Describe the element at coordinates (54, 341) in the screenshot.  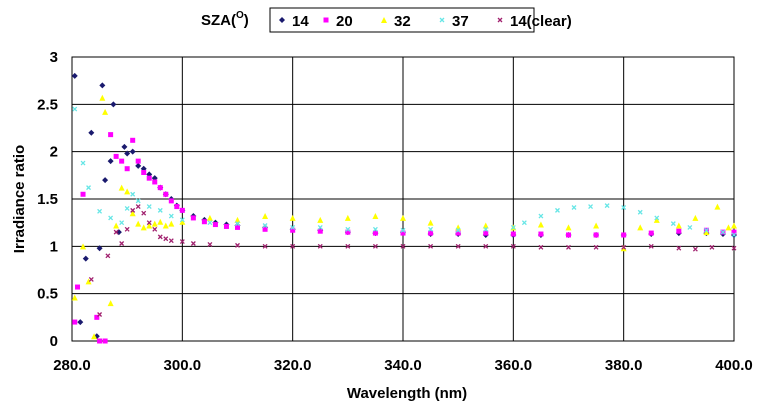
I see `y-tick-label: 0` at that location.